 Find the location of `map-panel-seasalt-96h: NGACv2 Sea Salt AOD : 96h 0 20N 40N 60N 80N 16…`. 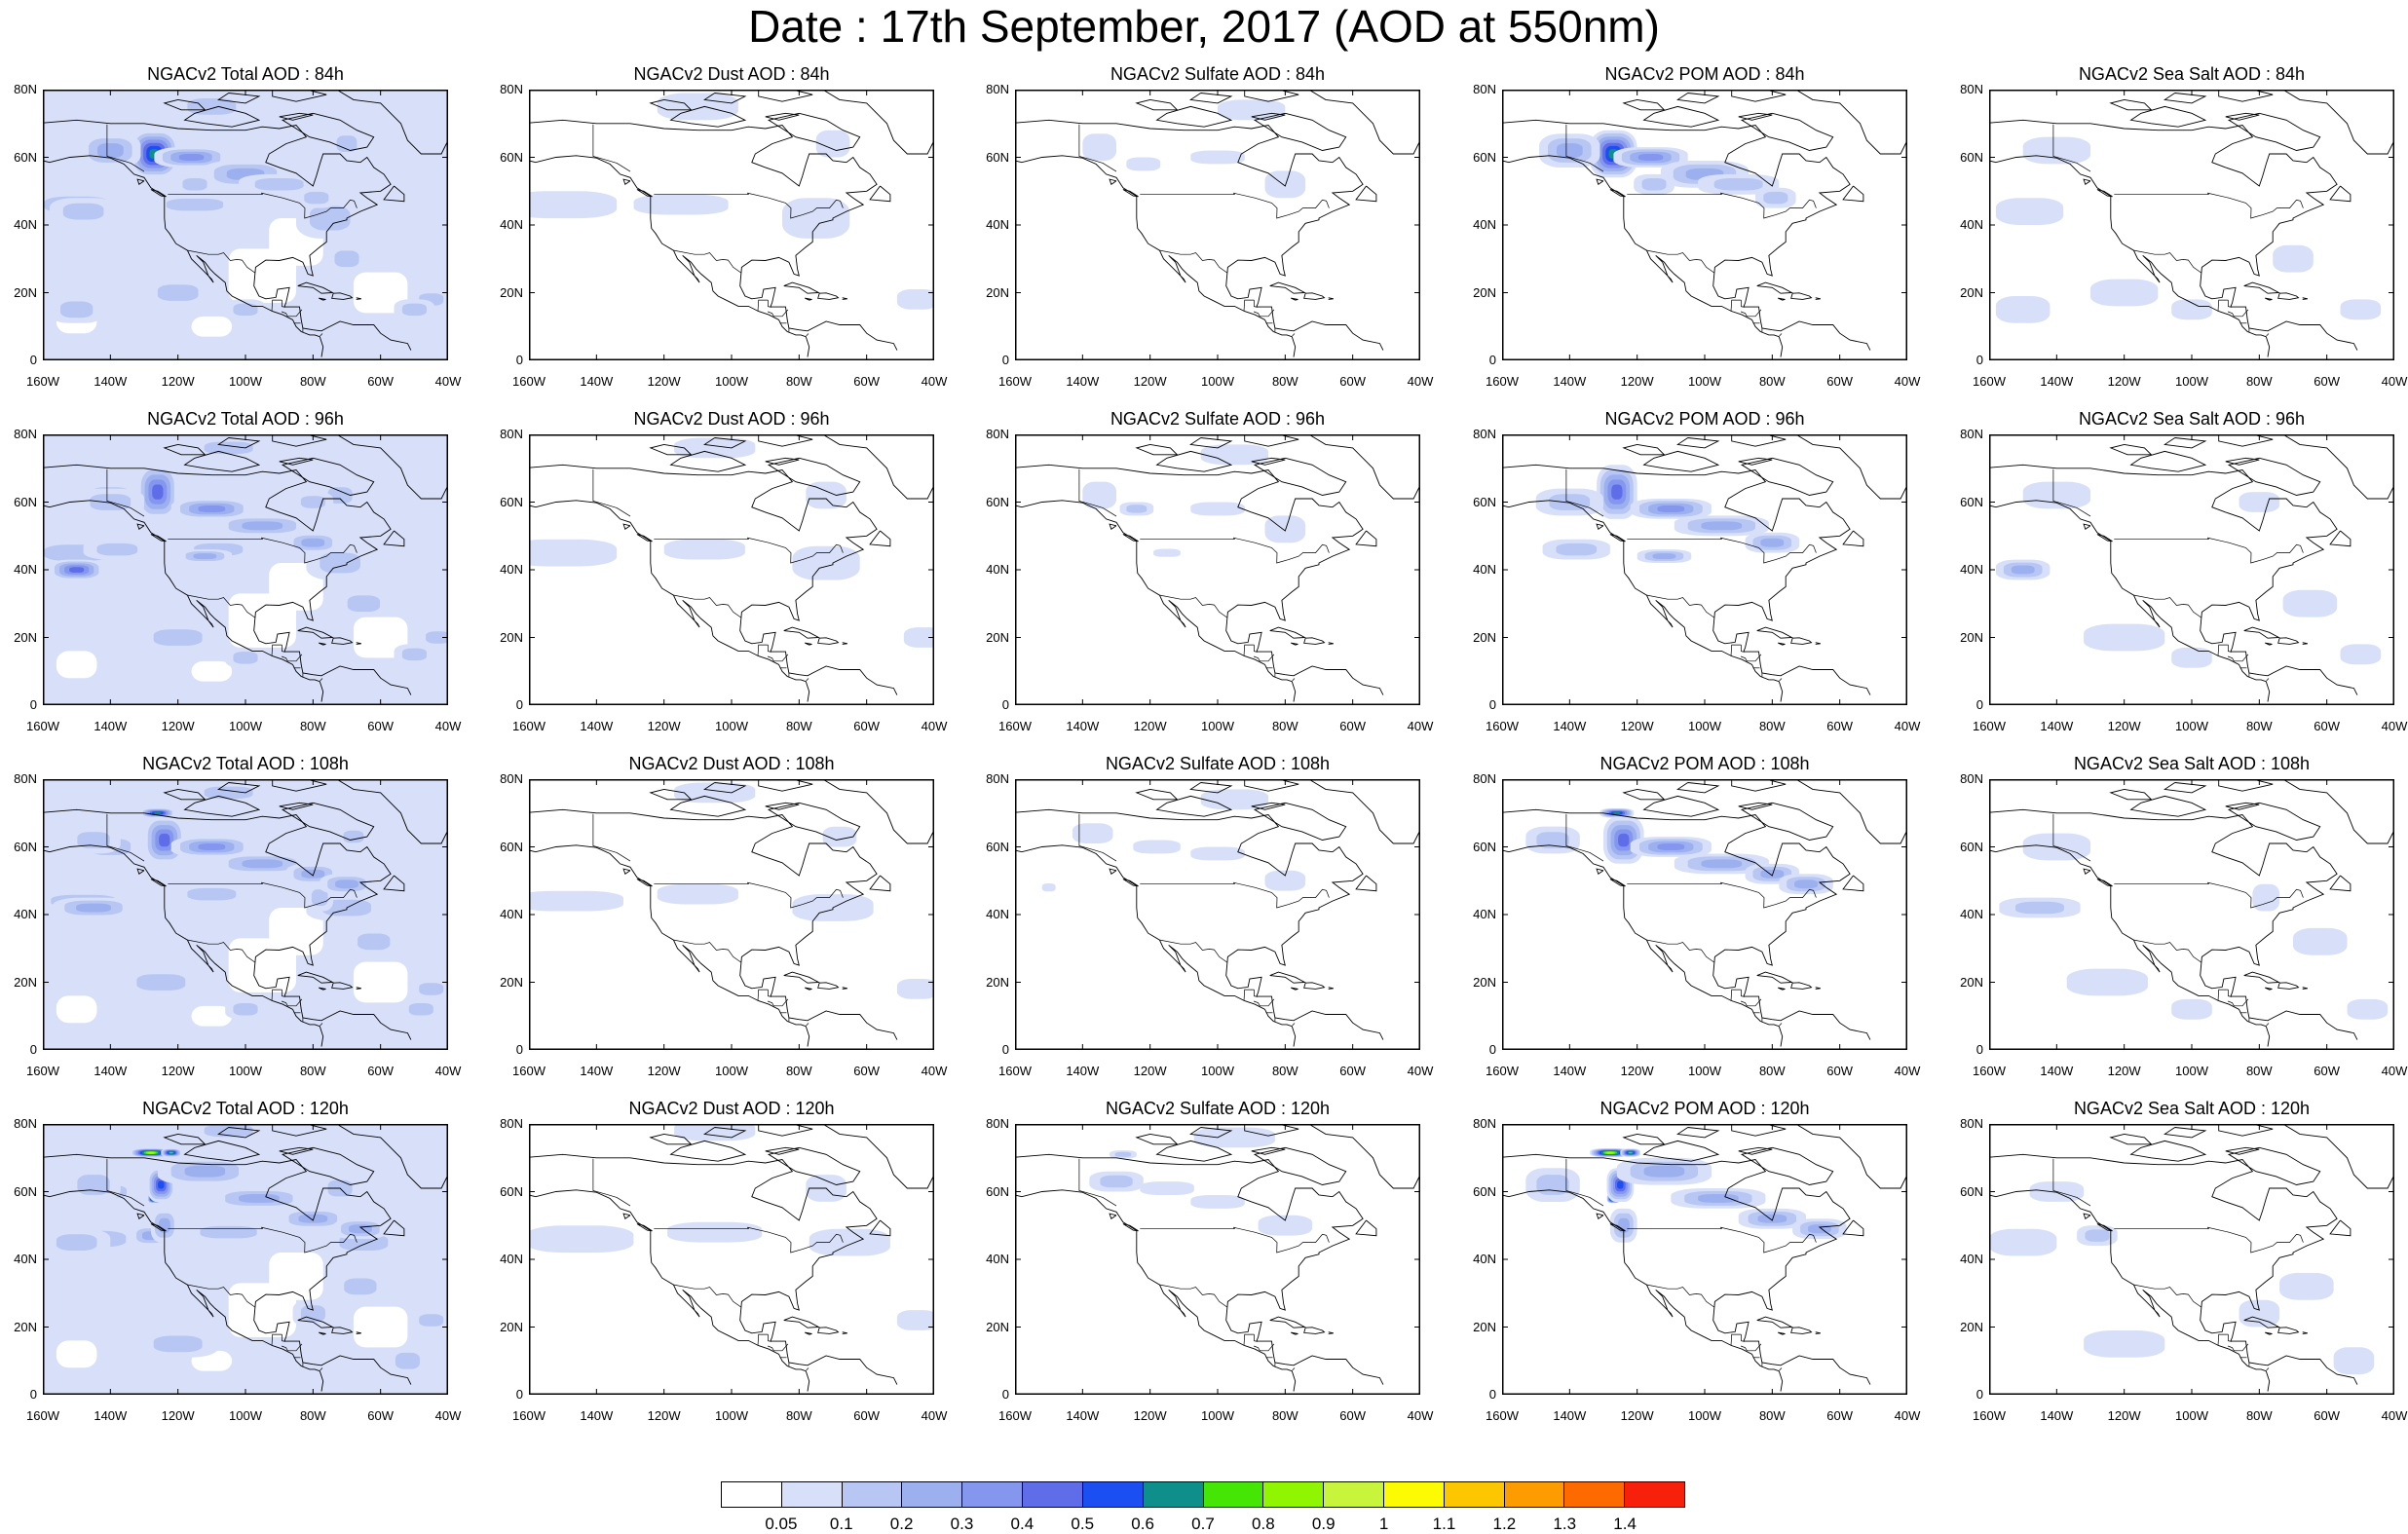

map-panel-seasalt-96h: NGACv2 Sea Salt AOD : 96h 0 20N 40N 60N 80N 16… is located at coordinates (2176, 577).